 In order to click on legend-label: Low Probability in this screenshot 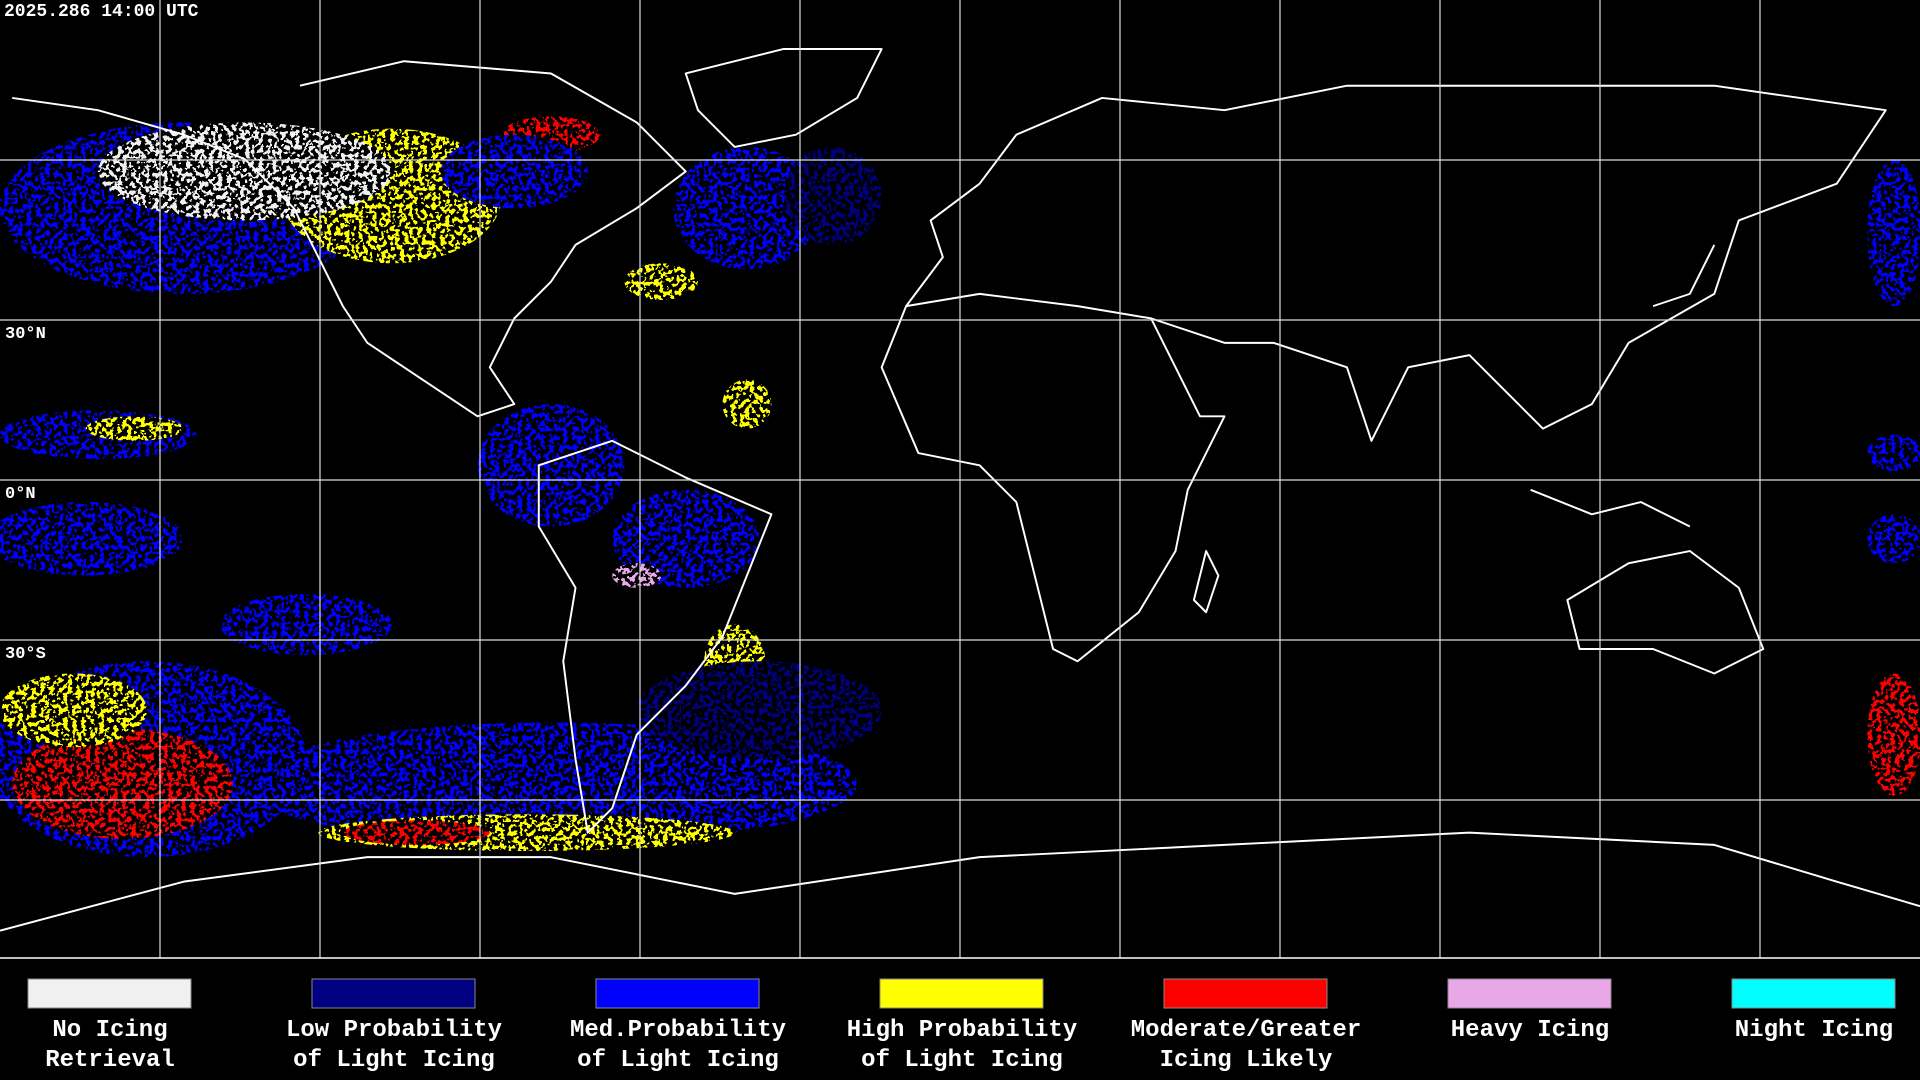, I will do `click(394, 1030)`.